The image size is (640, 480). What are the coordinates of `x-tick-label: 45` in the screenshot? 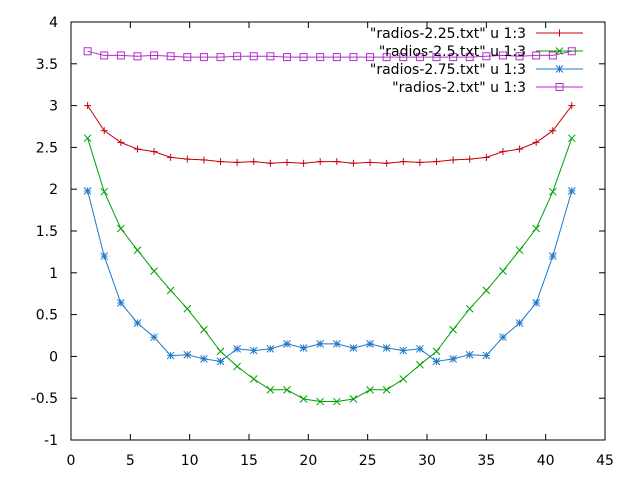 It's located at (605, 461).